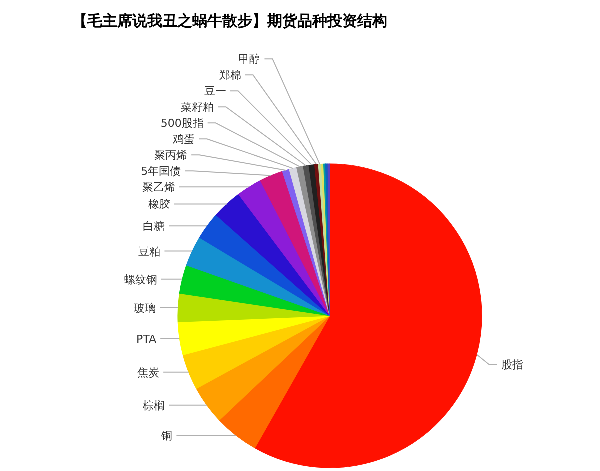 The width and height of the screenshot is (600, 471). What do you see at coordinates (145, 308) in the screenshot?
I see `slice-label: 玻璃` at bounding box center [145, 308].